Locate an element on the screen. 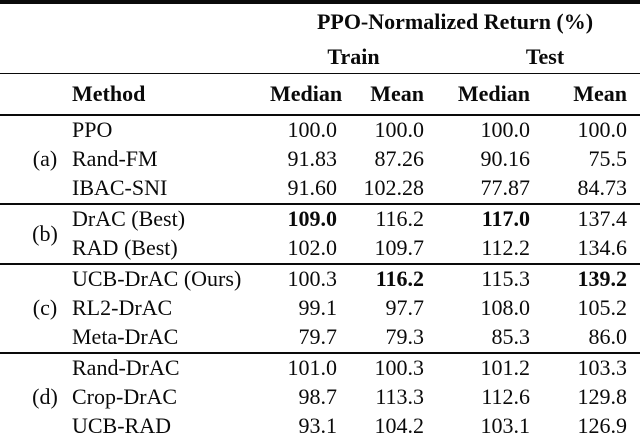 This screenshot has height=441, width=640. group-label: (c) is located at coordinates (45, 308).